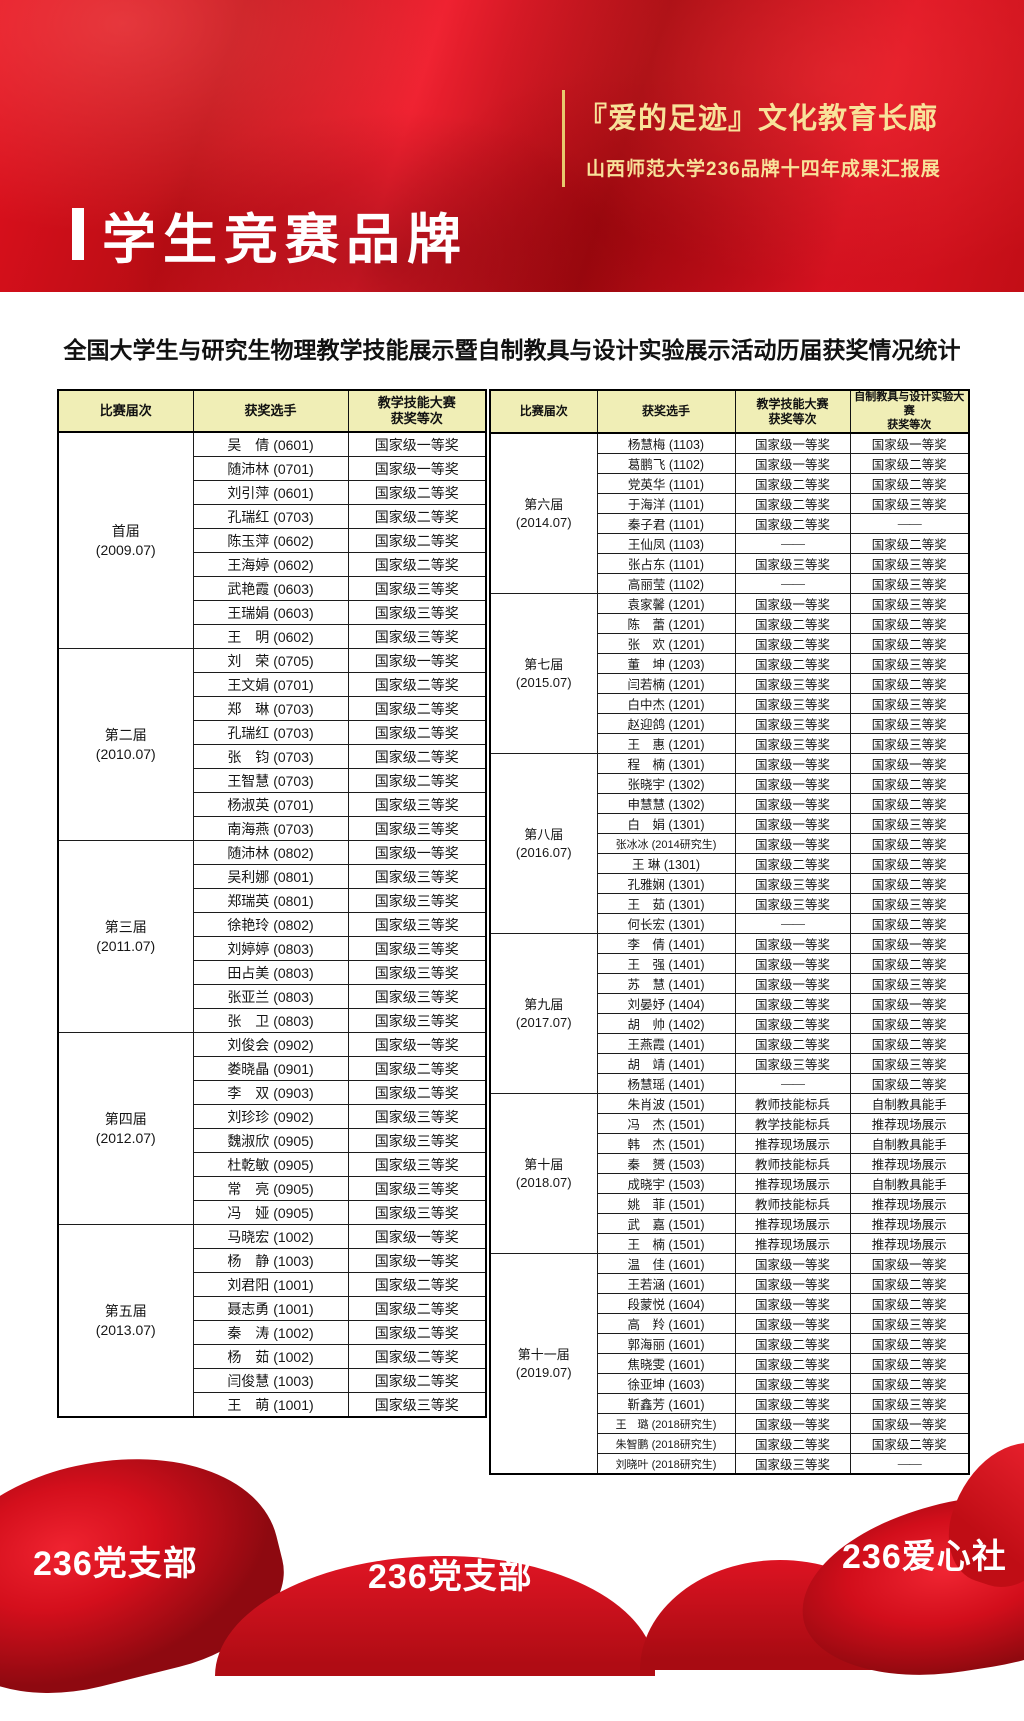 The height and width of the screenshot is (1721, 1024). Describe the element at coordinates (270, 444) in the screenshot. I see `player-cell: 吴 倩 (0601)` at that location.